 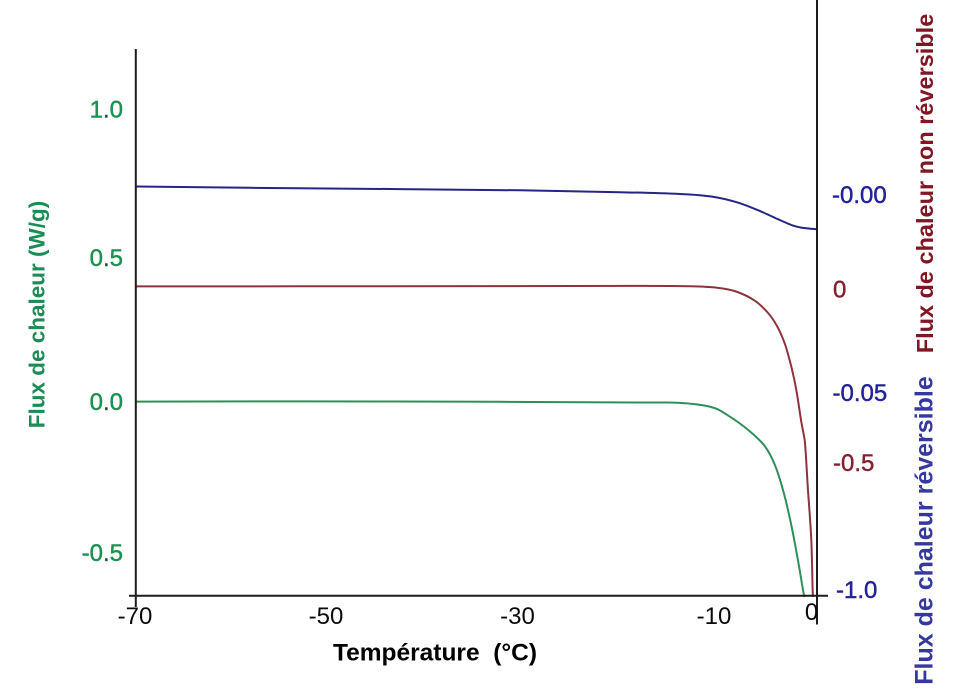 I want to click on svg-text: -70, so click(x=135, y=616).